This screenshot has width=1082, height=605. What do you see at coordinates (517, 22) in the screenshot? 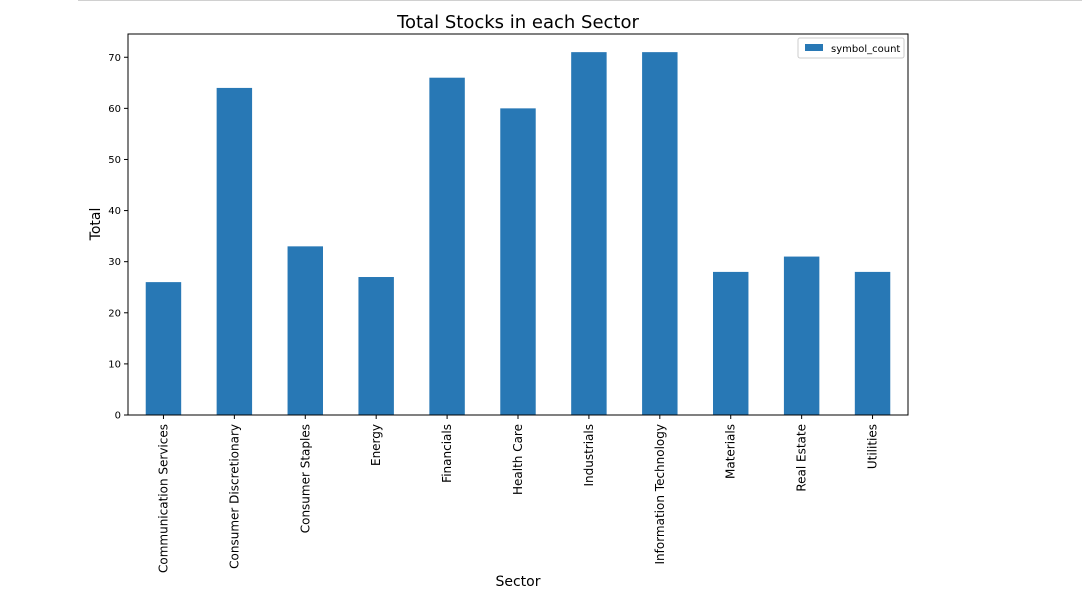
I see `chart-title: Total Stocks in each Sector` at bounding box center [517, 22].